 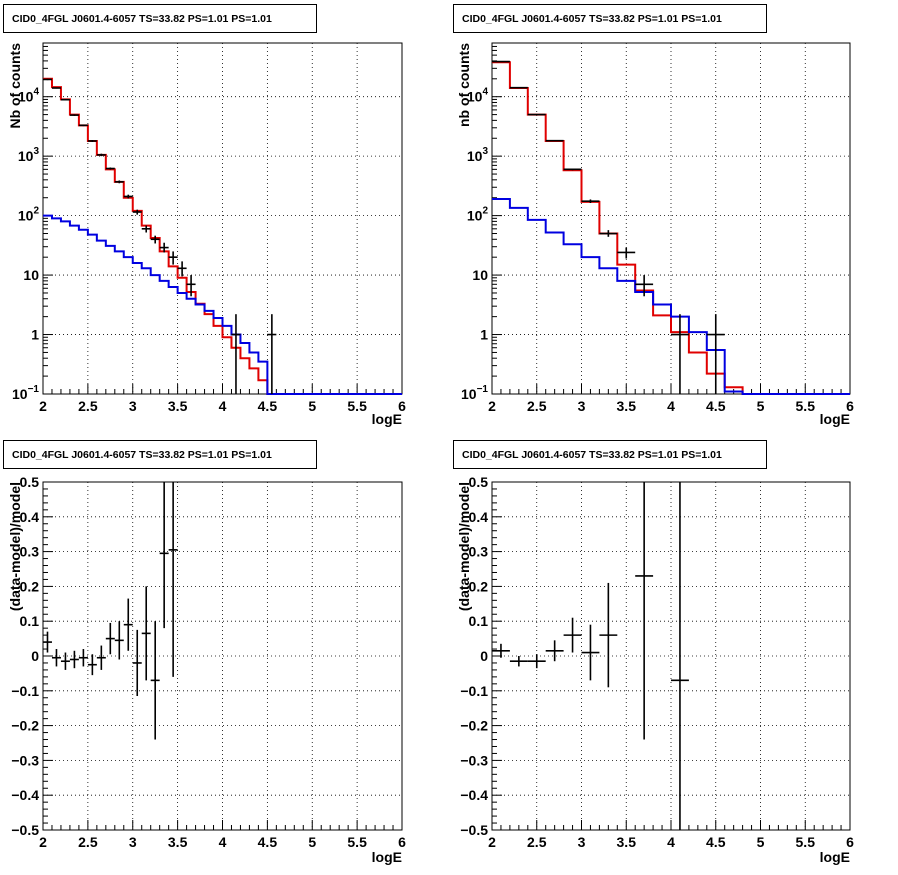 What do you see at coordinates (15, 546) in the screenshot?
I see `y-axis-title: (data-model)/model` at bounding box center [15, 546].